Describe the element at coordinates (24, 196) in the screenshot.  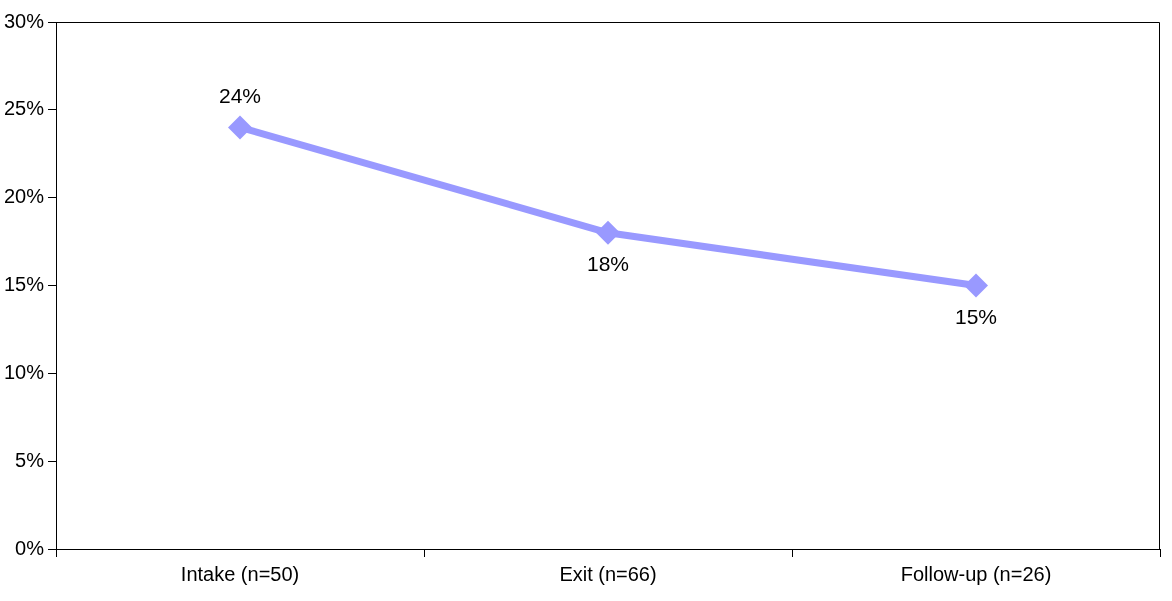
I see `y-tick-label: 20%` at that location.